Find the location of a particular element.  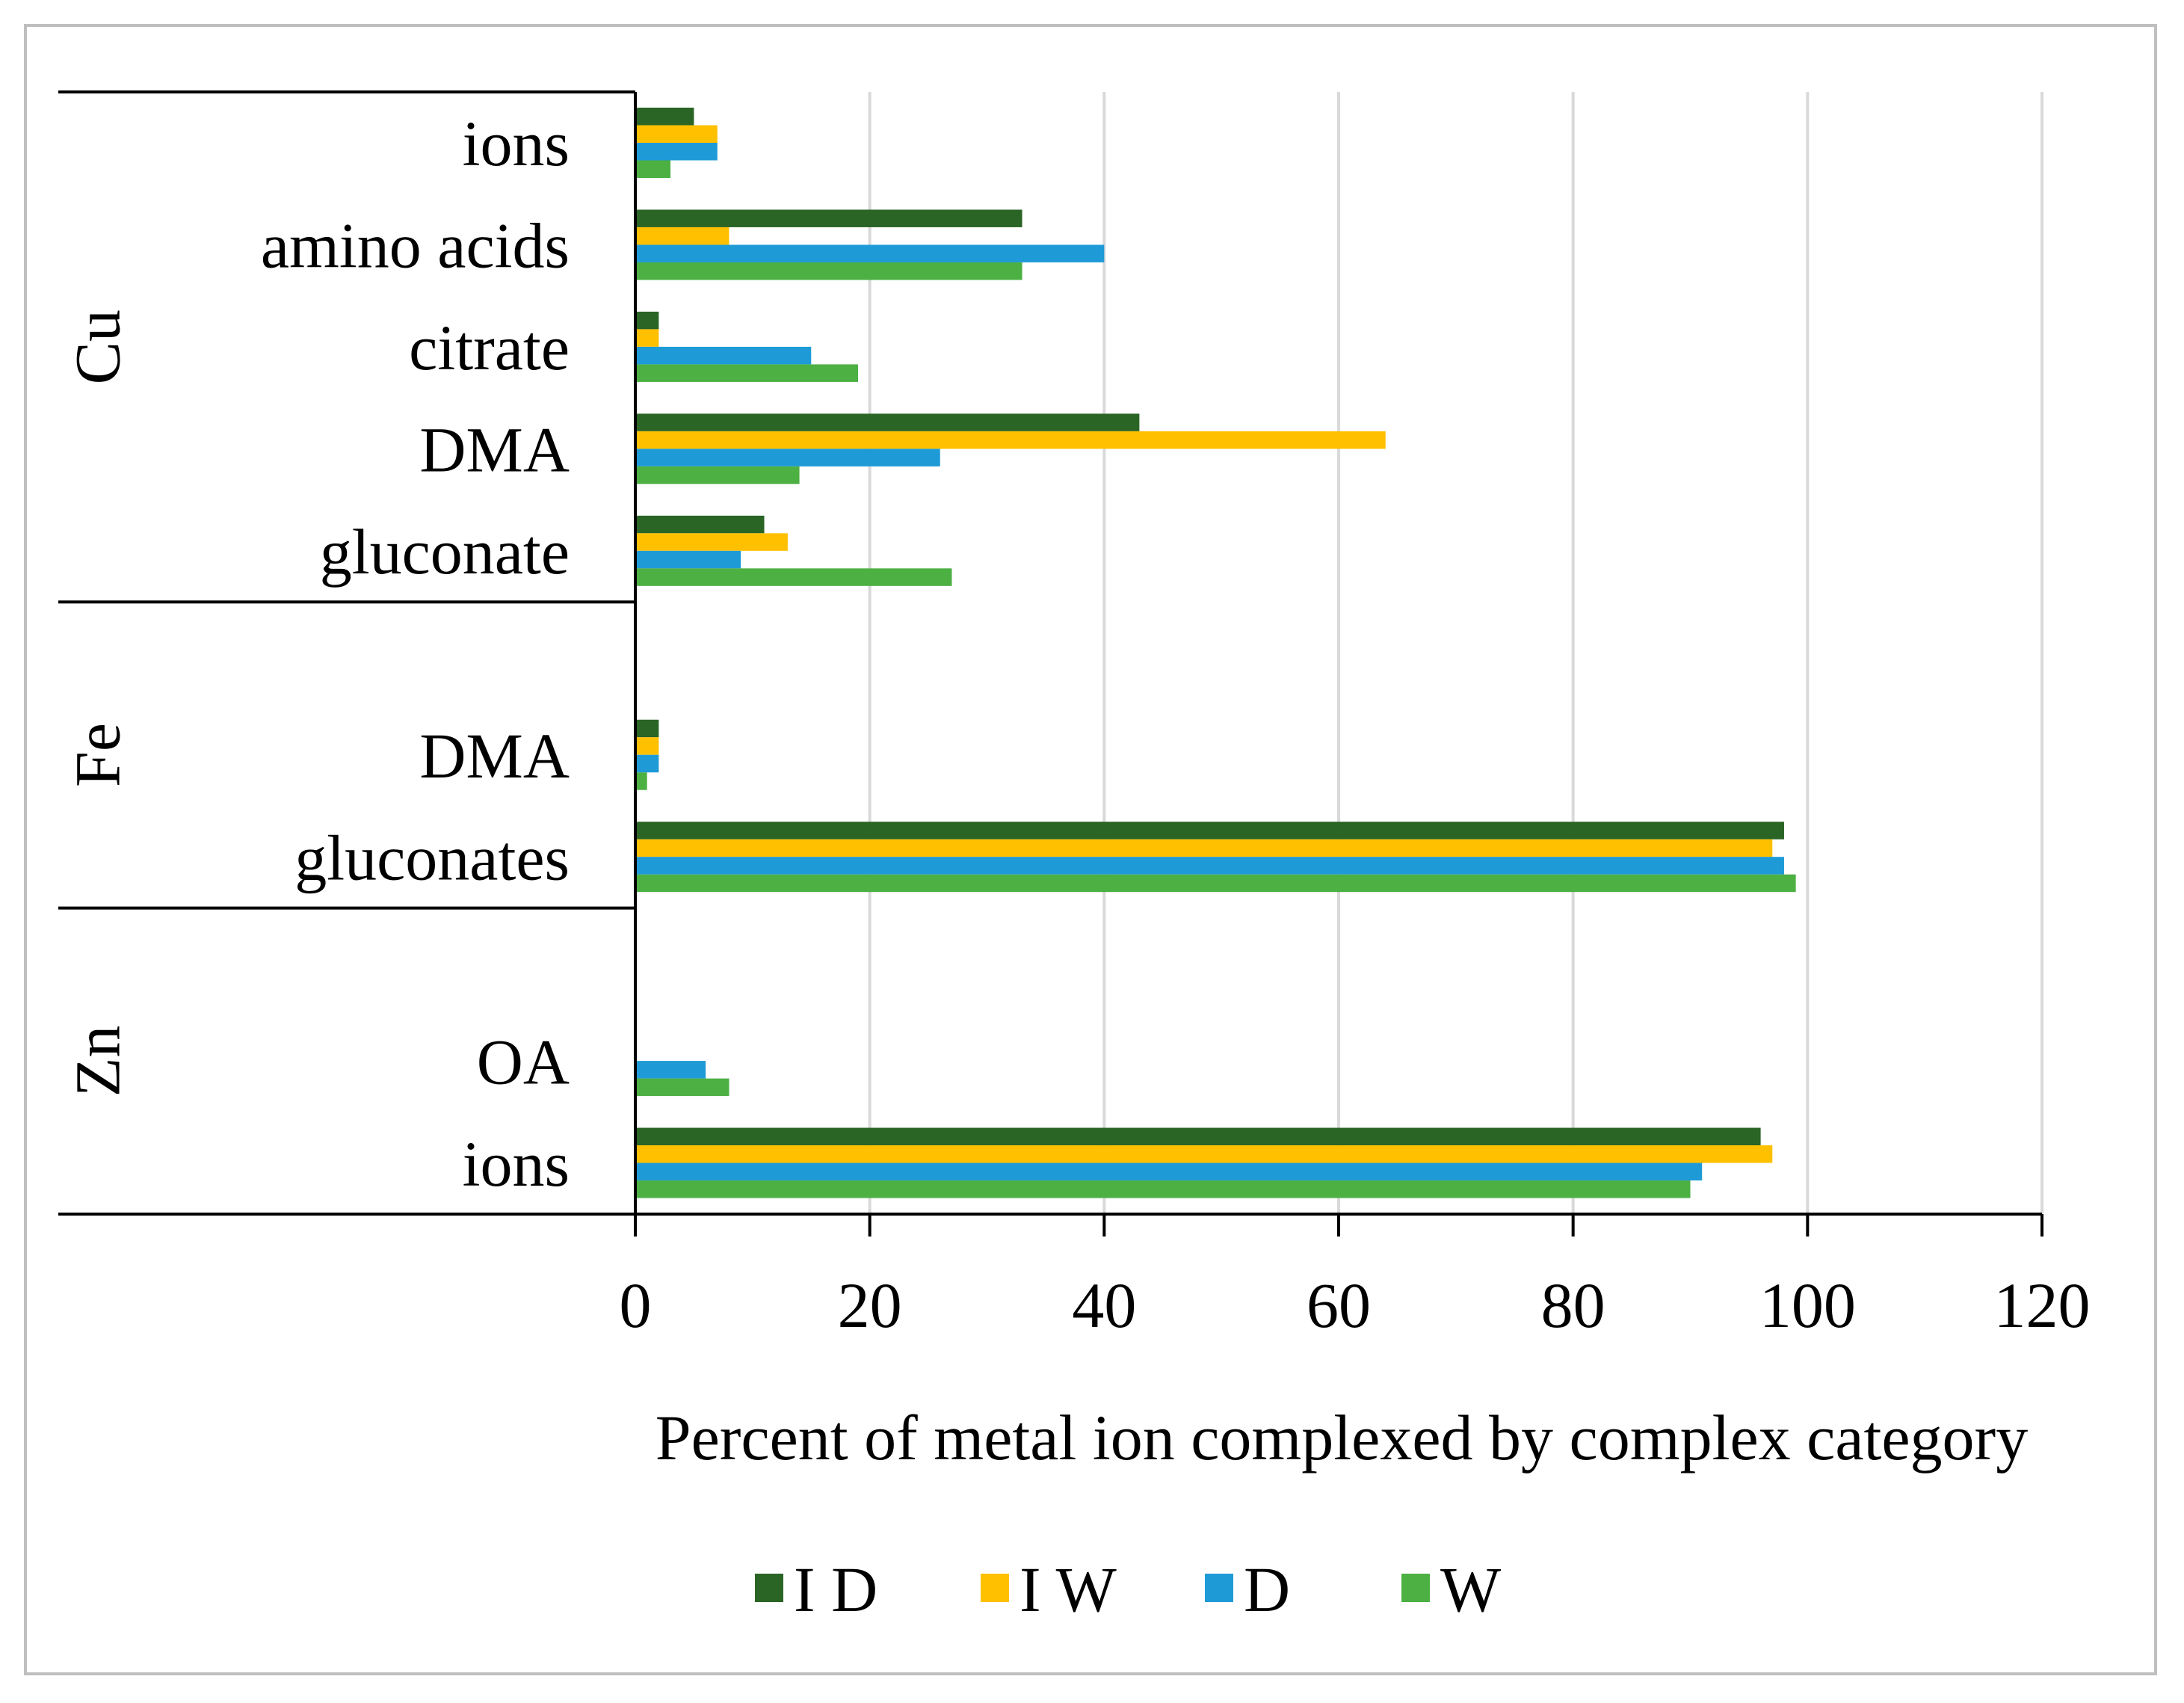

category-label: gluconate is located at coordinates (445, 552).